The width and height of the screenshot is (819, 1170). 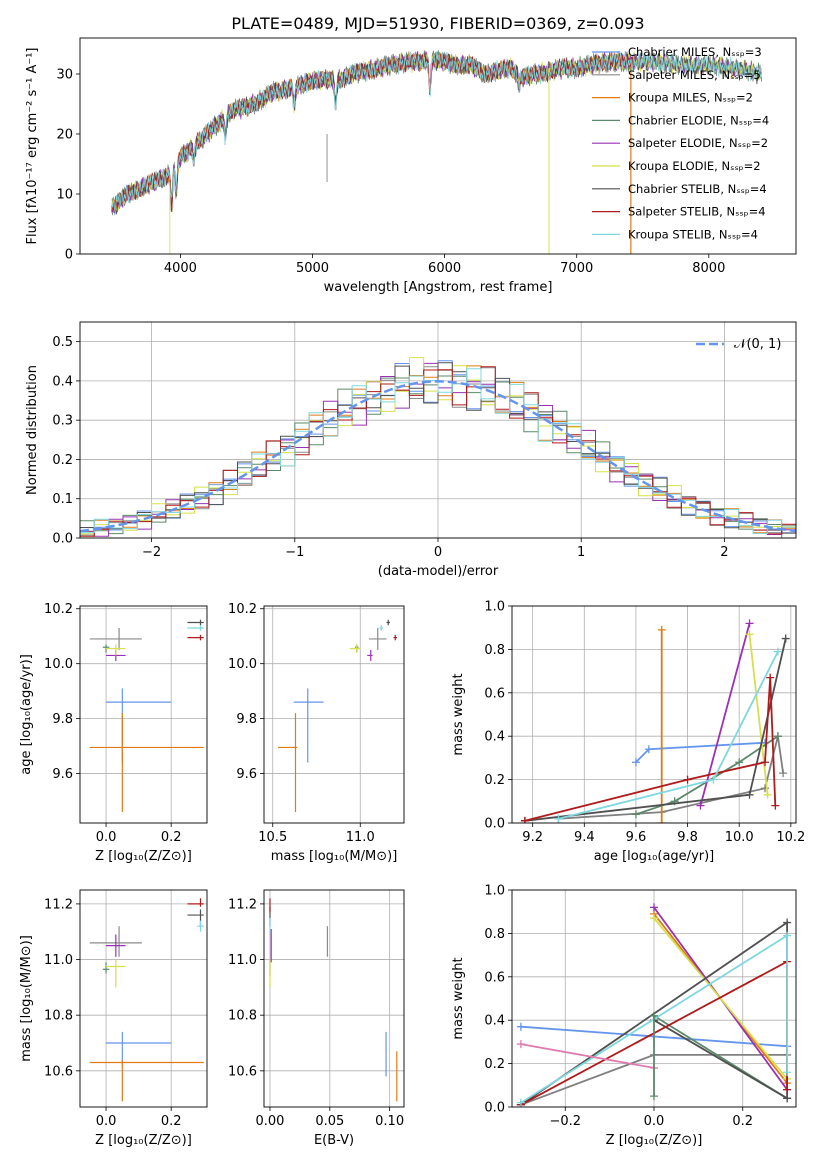 What do you see at coordinates (334, 1140) in the screenshot?
I see `x-axis-label: E(B-V)` at bounding box center [334, 1140].